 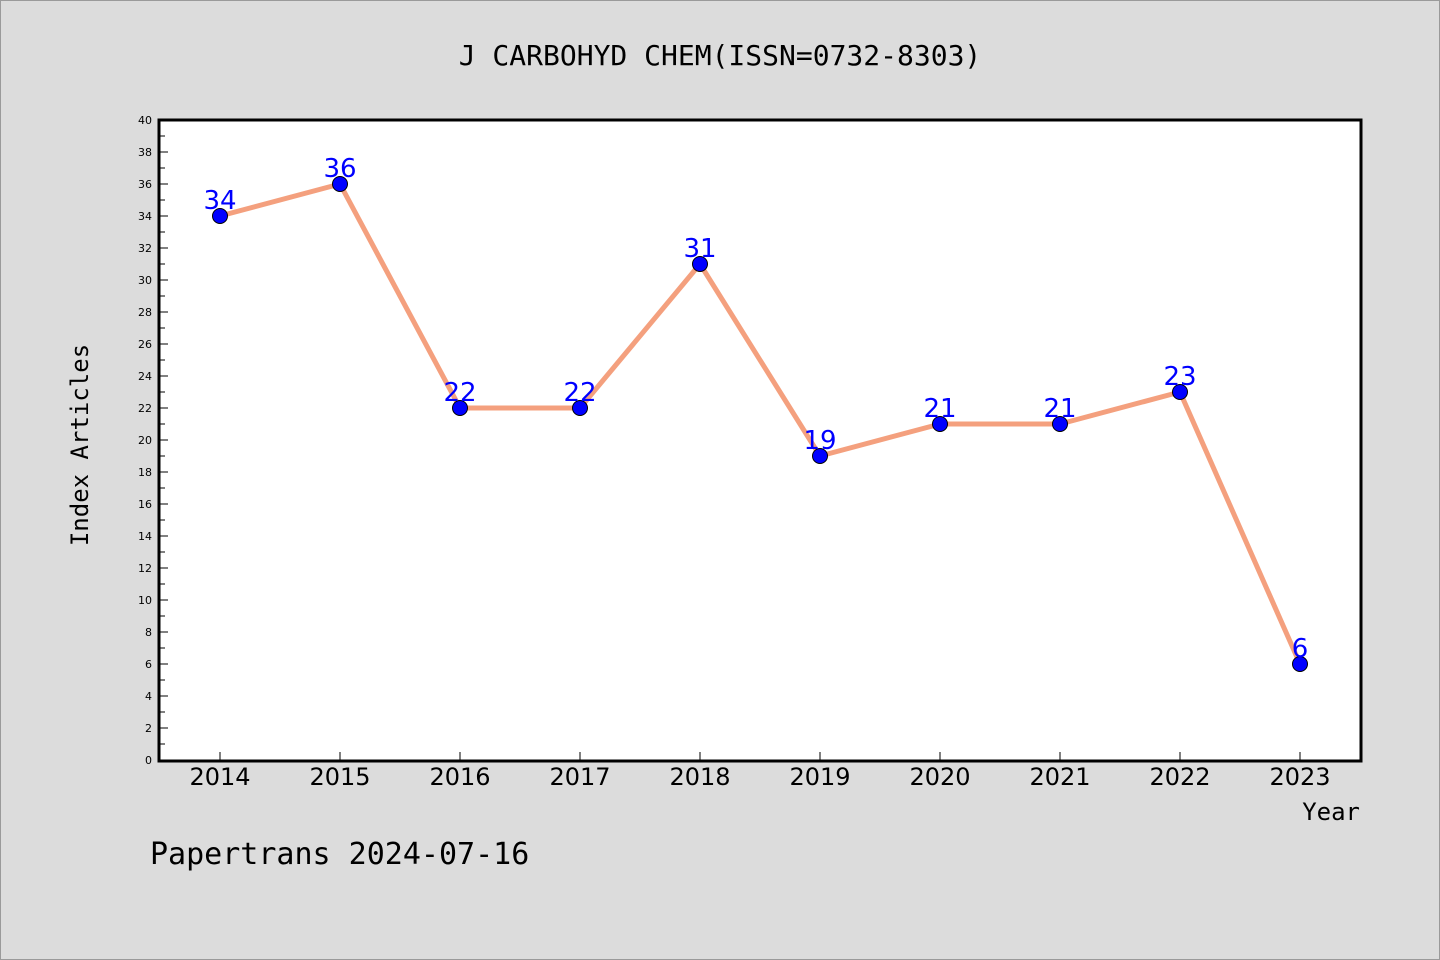 I want to click on x-tick-label: 2019, so click(x=819, y=777).